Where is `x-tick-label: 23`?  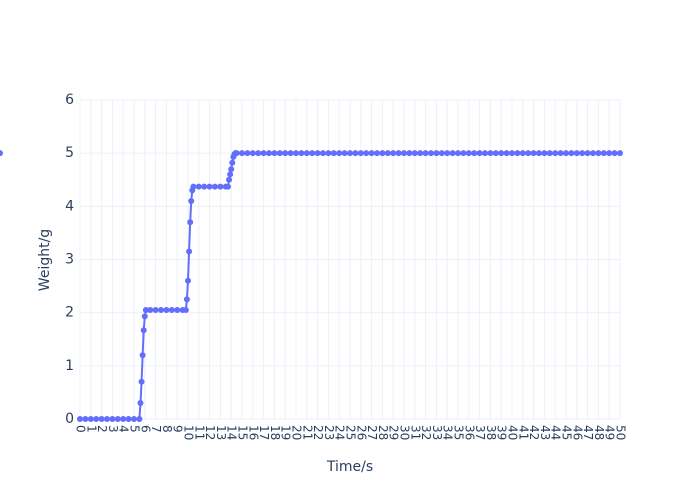 x-tick-label: 23 is located at coordinates (329, 432).